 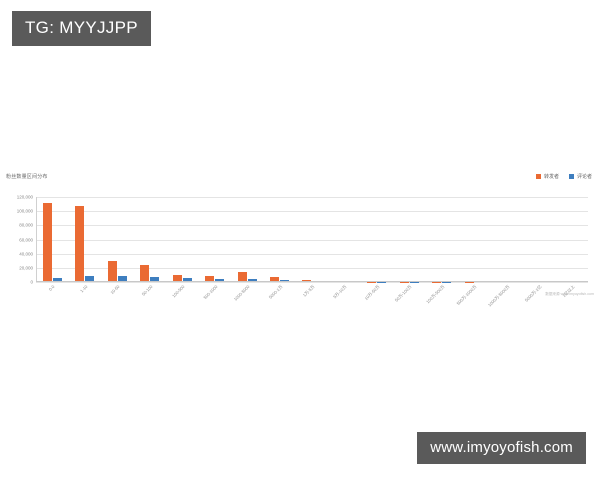 I want to click on x-axis-tick-label: 1000万-5000万, so click(x=498, y=296).